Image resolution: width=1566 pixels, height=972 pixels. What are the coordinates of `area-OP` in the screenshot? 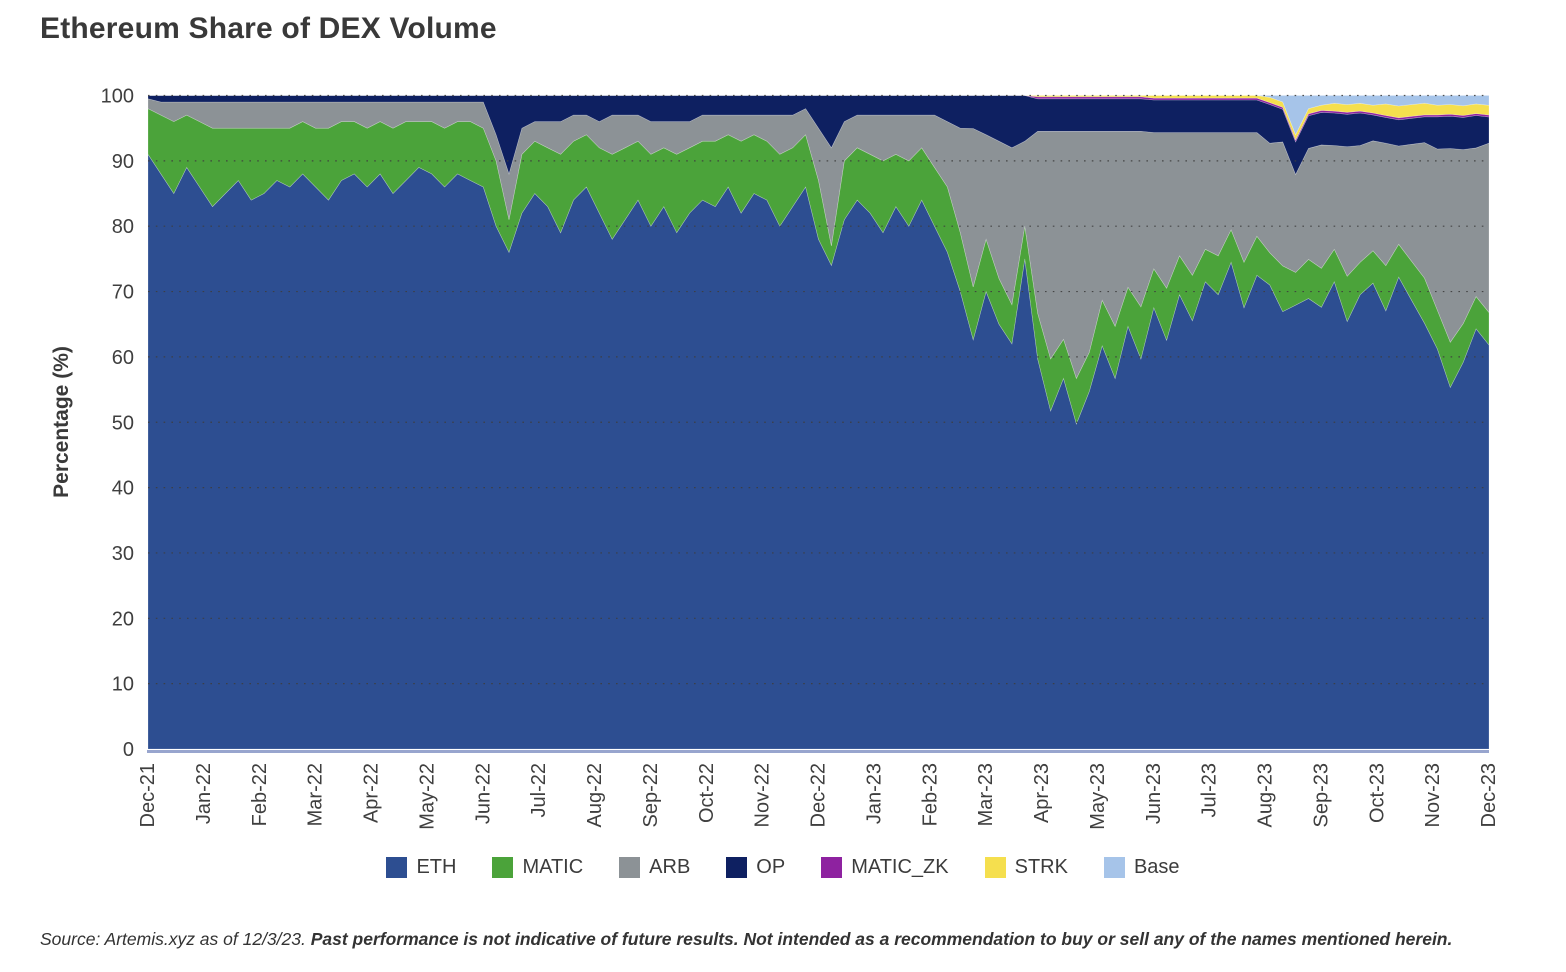 It's located at (818, 135).